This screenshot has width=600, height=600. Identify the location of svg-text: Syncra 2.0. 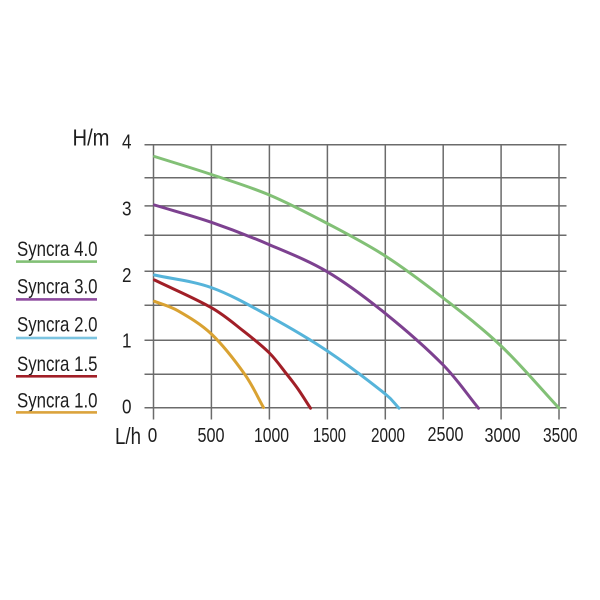
(57, 324).